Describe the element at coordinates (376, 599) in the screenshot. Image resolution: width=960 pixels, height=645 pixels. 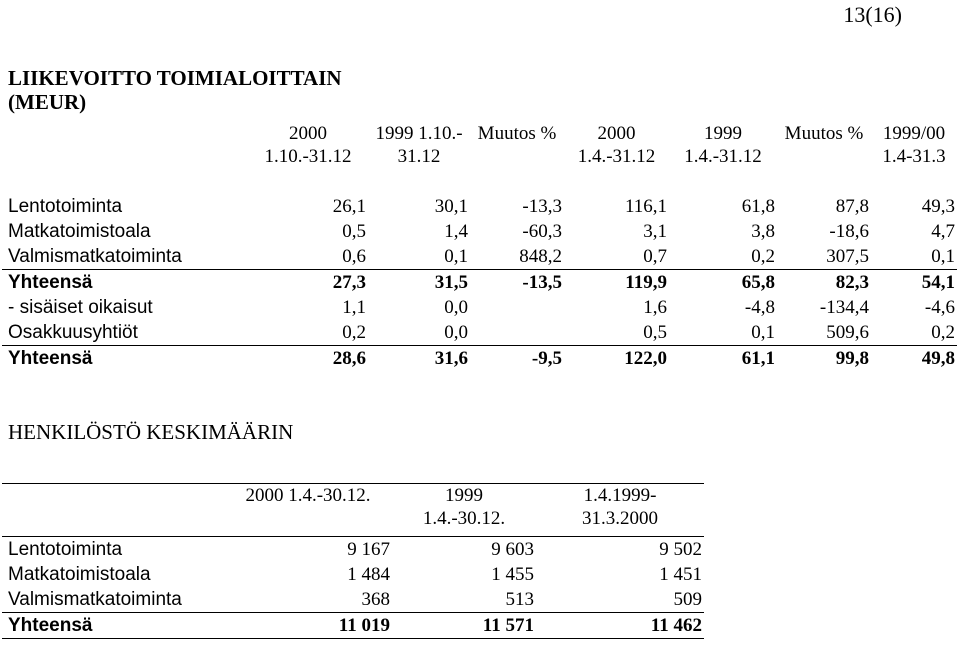
I see `value-cell: 368` at that location.